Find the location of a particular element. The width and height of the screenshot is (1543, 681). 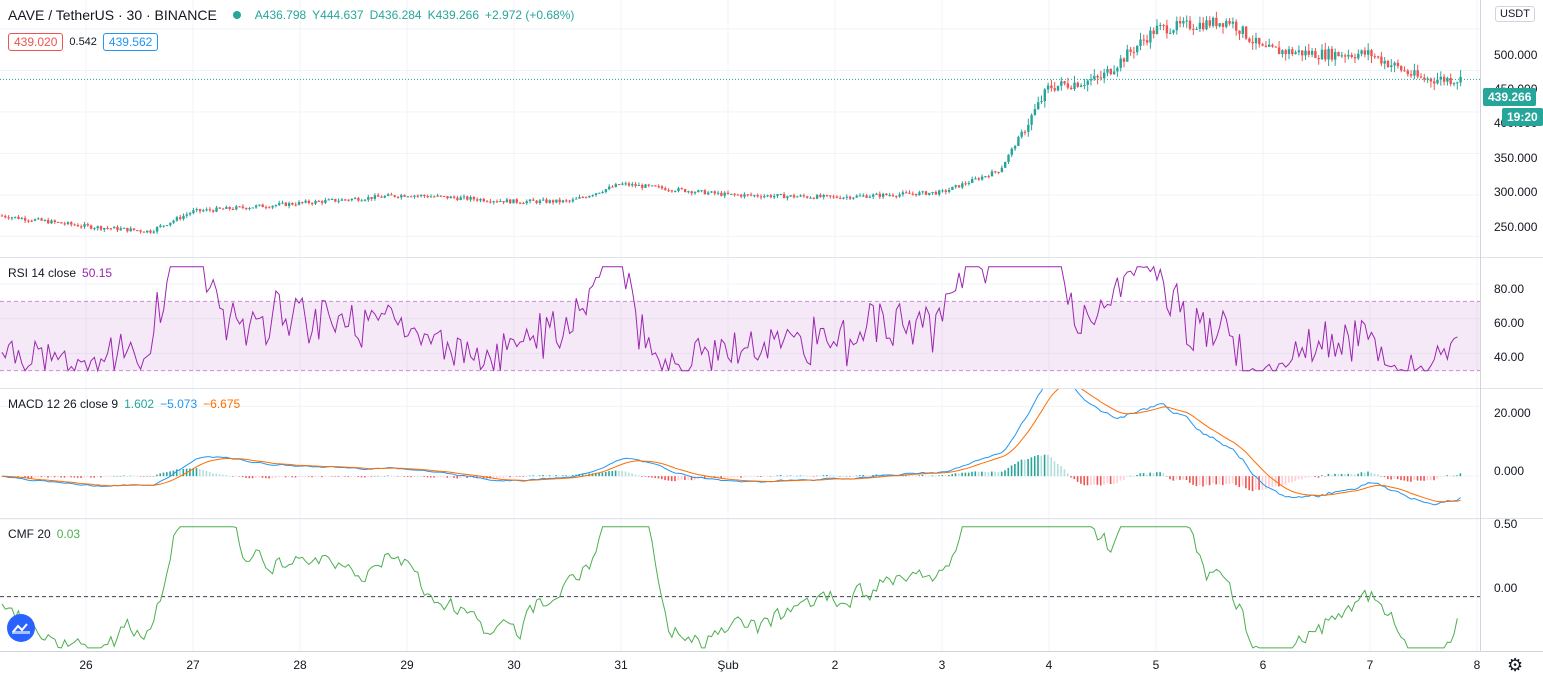

rsi-band is located at coordinates (740, 336).